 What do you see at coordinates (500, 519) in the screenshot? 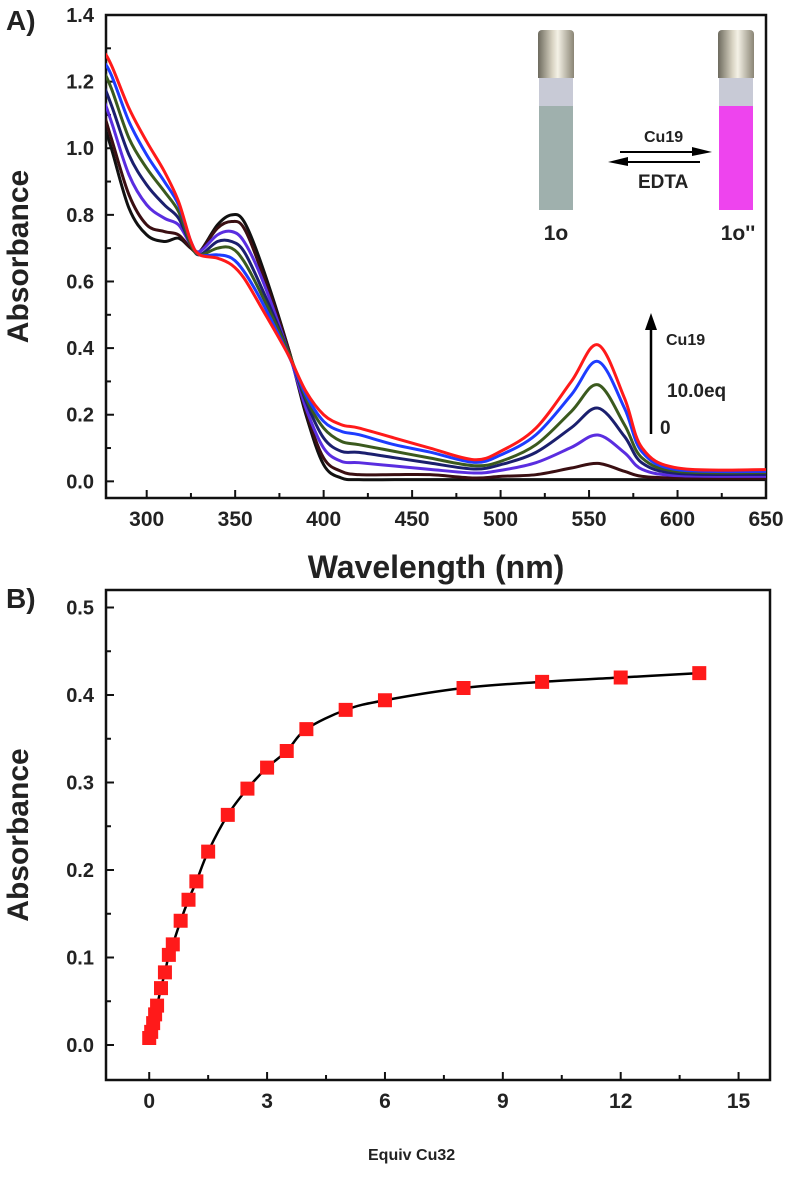
I see `x-tick-label: 500` at bounding box center [500, 519].